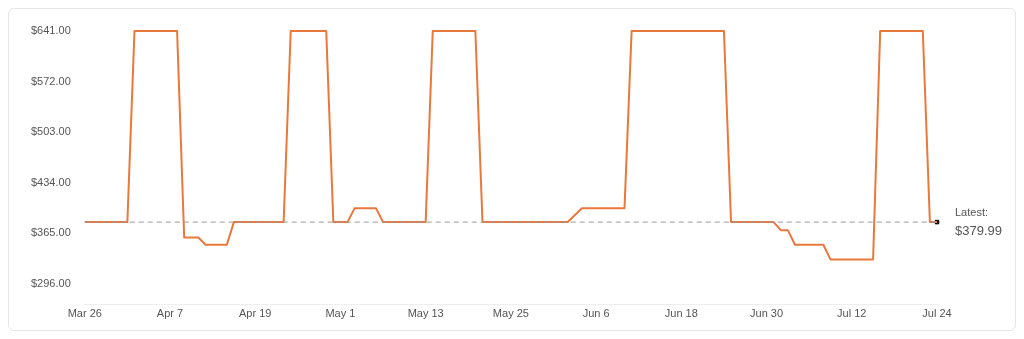  What do you see at coordinates (937, 313) in the screenshot?
I see `x-tick-label: Jul 24` at bounding box center [937, 313].